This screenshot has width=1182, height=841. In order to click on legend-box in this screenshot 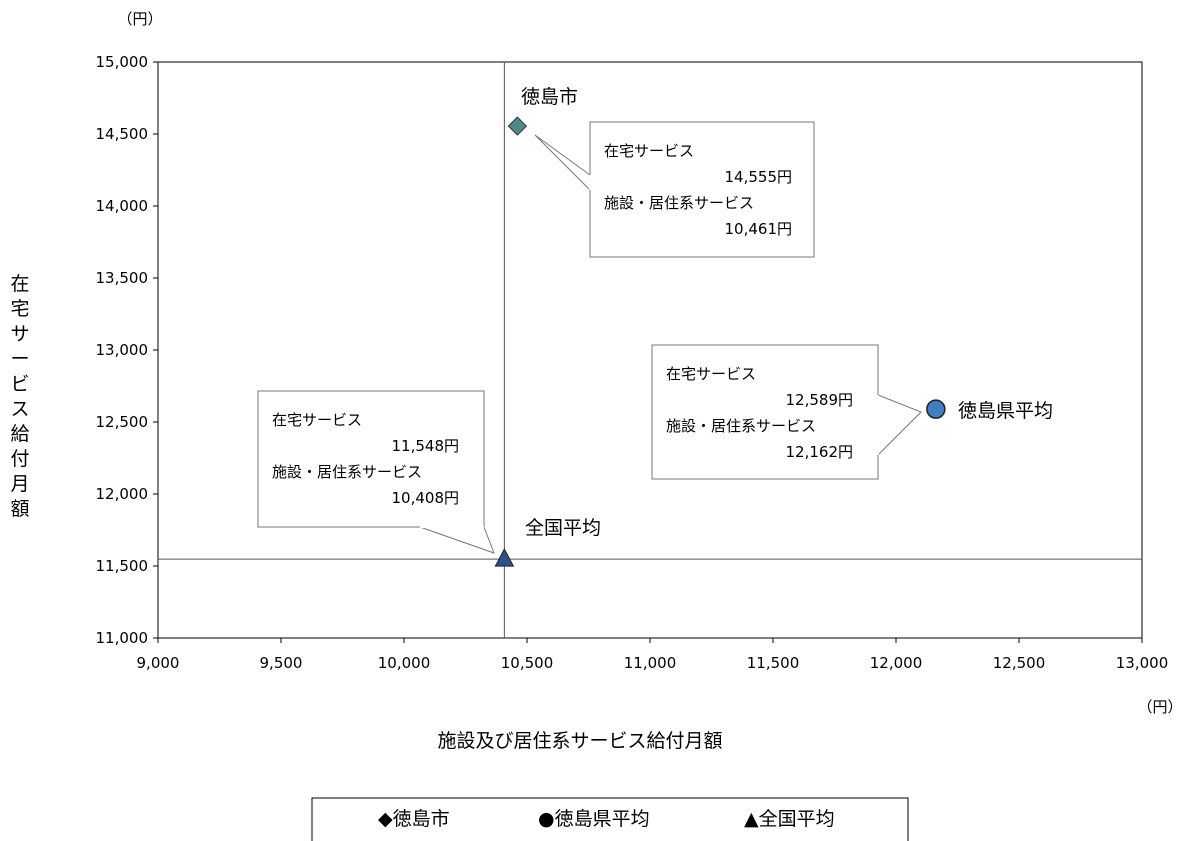, I will do `click(610, 819)`.